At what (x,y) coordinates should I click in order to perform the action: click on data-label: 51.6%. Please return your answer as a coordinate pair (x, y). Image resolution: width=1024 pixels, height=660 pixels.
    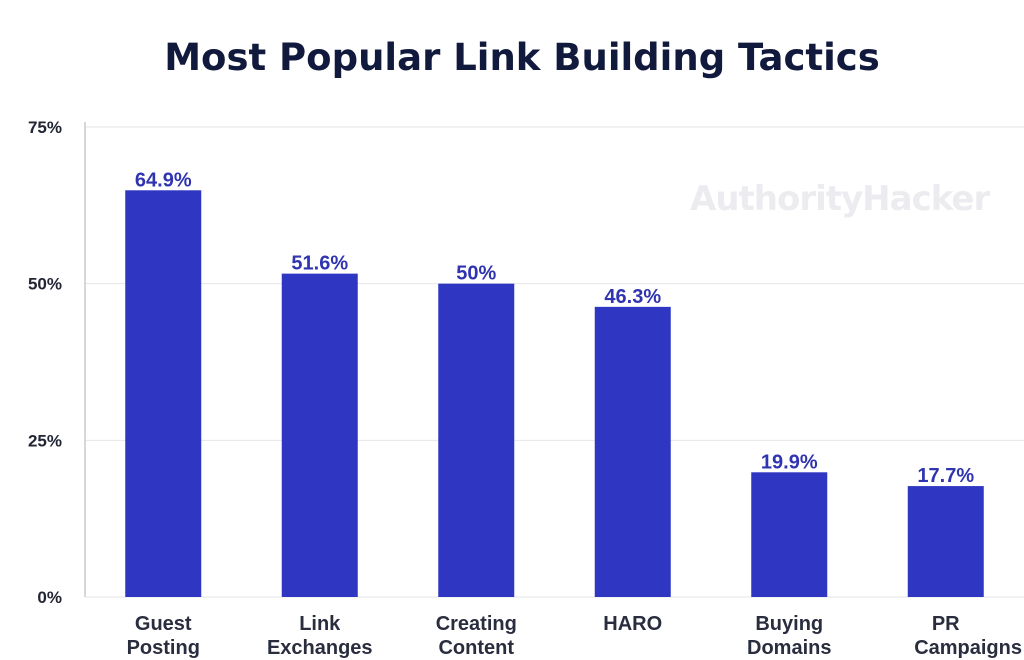
    Looking at the image, I should click on (319, 264).